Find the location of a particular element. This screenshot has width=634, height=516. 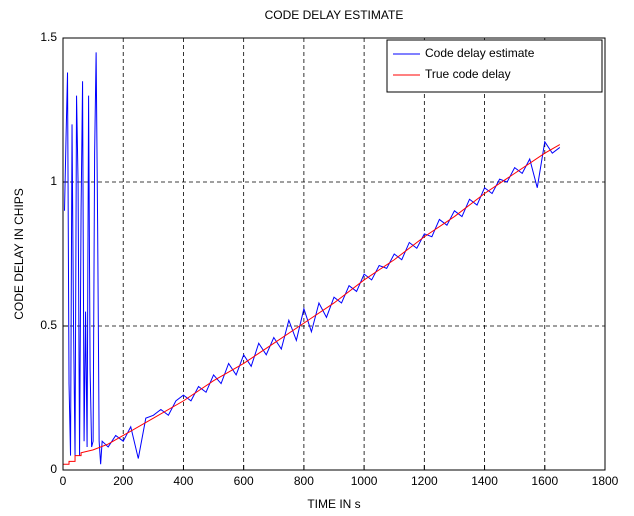

x-tick-label: 800 is located at coordinates (304, 481).